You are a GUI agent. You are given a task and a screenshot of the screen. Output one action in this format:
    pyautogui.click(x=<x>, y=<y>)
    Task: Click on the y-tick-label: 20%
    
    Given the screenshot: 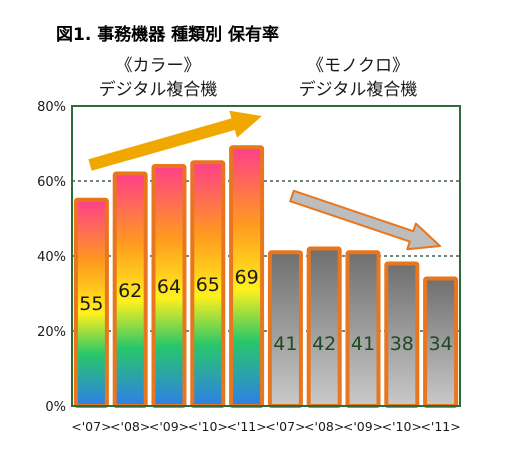 What is the action you would take?
    pyautogui.click(x=51, y=332)
    